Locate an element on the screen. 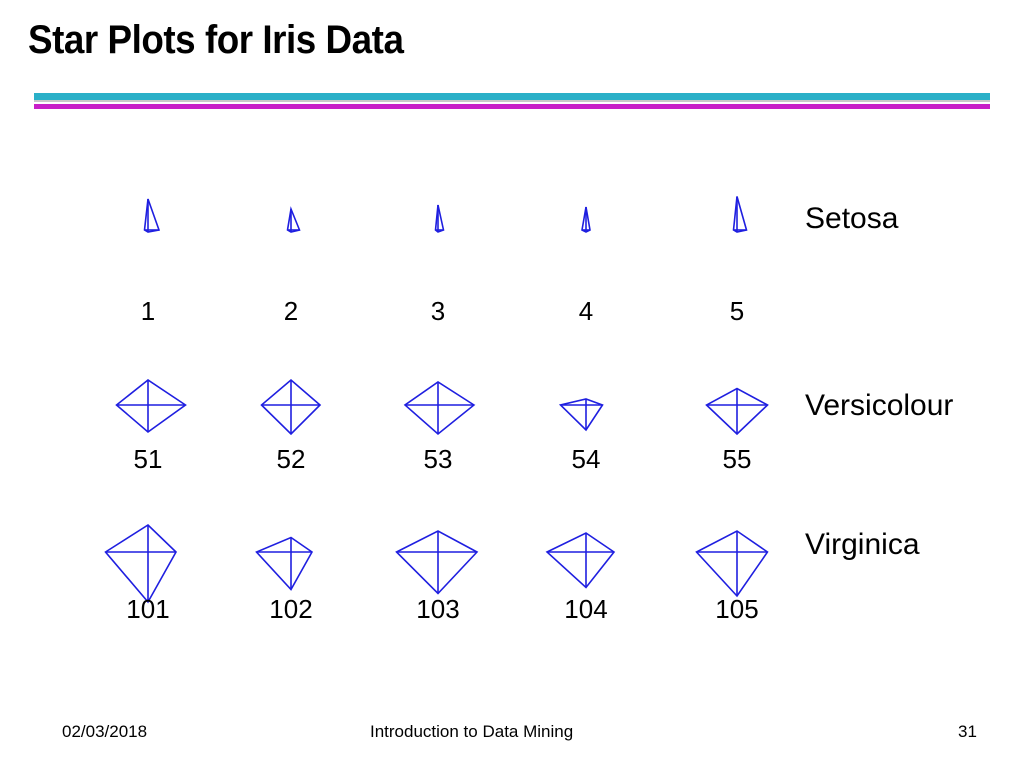  observation-label: 101 is located at coordinates (147, 609).